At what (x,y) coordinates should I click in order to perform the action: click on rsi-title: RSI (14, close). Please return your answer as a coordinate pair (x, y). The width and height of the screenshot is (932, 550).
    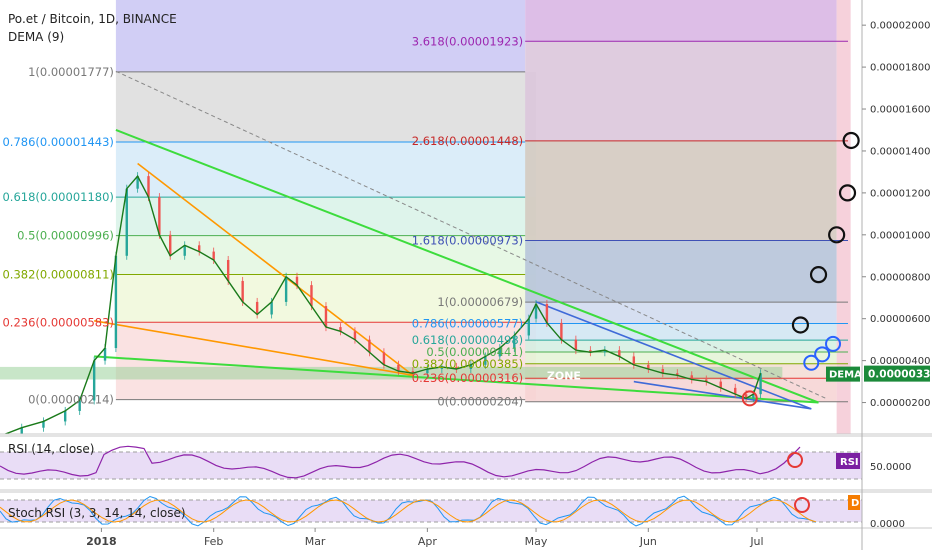
    Looking at the image, I should click on (51, 449).